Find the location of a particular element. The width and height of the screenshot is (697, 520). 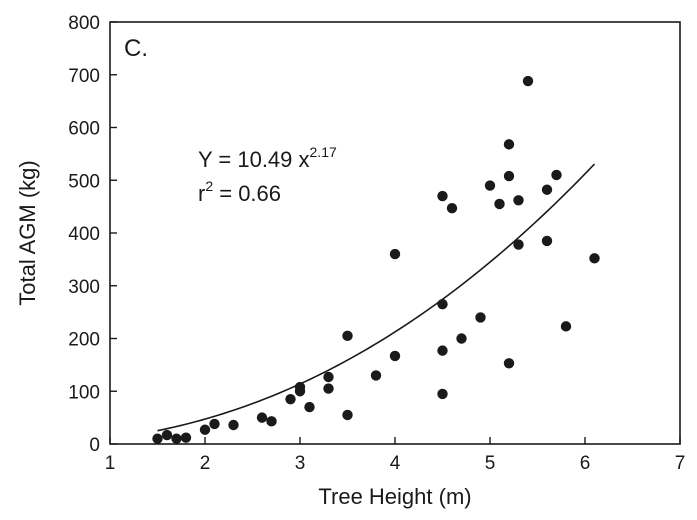

y-axis-title: Total AGM (kg) is located at coordinates (27, 232).